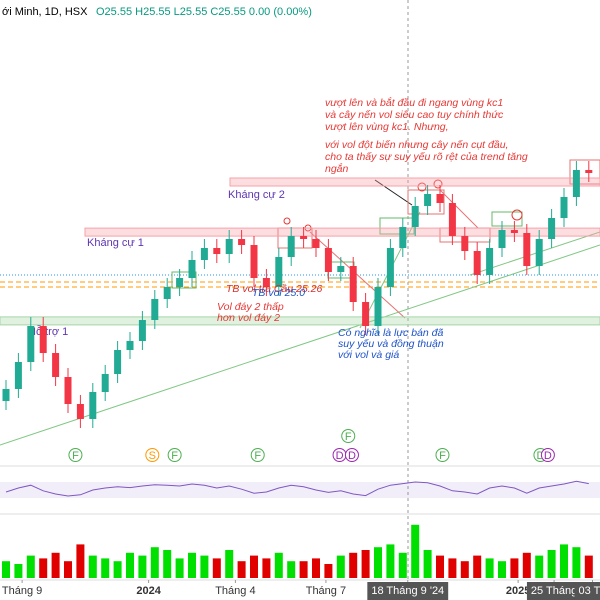 The image size is (600, 600). I want to click on annotation: TB vol tra Cầu 25.26, so click(274, 289).